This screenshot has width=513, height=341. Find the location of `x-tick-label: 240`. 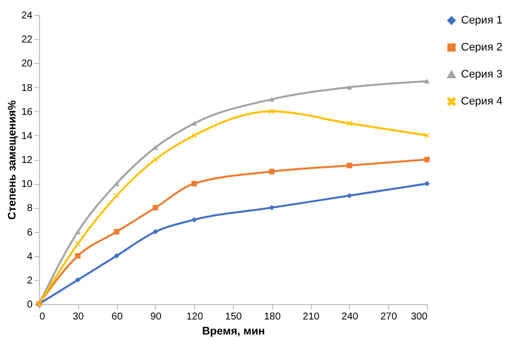

x-tick-label: 240 is located at coordinates (350, 317).